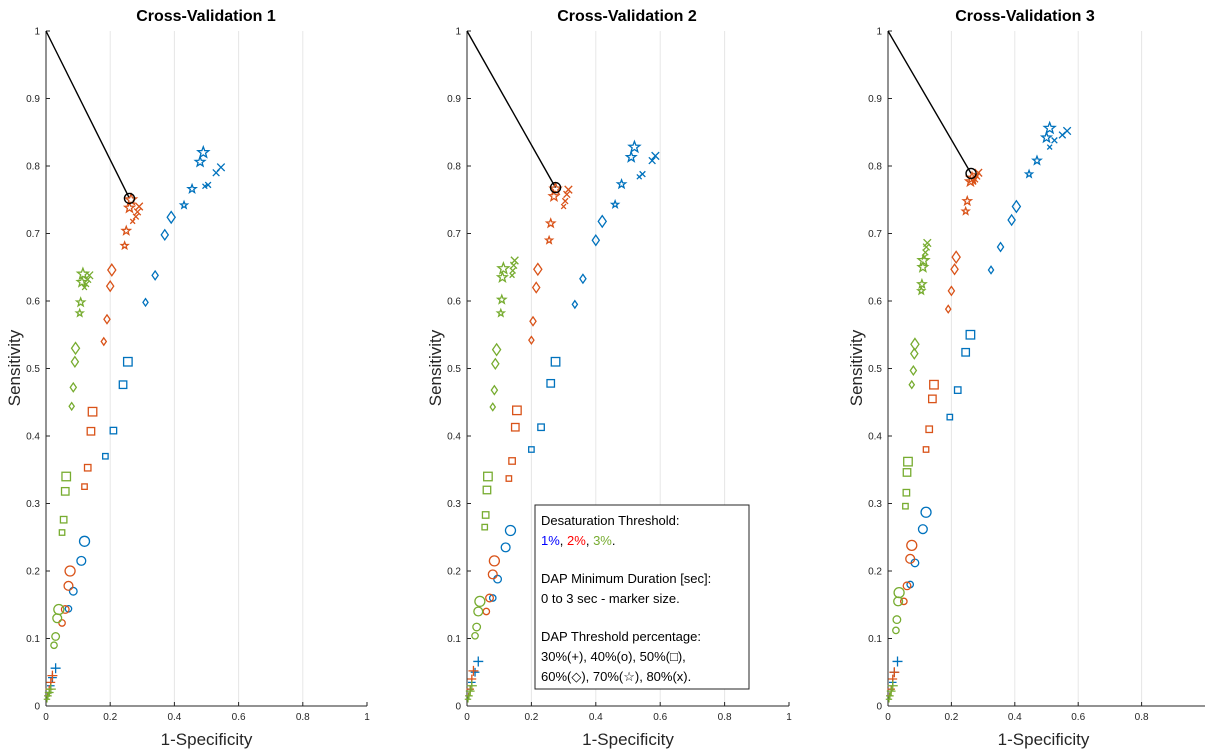  I want to click on y-tick-label: 0.2, so click(454, 572).